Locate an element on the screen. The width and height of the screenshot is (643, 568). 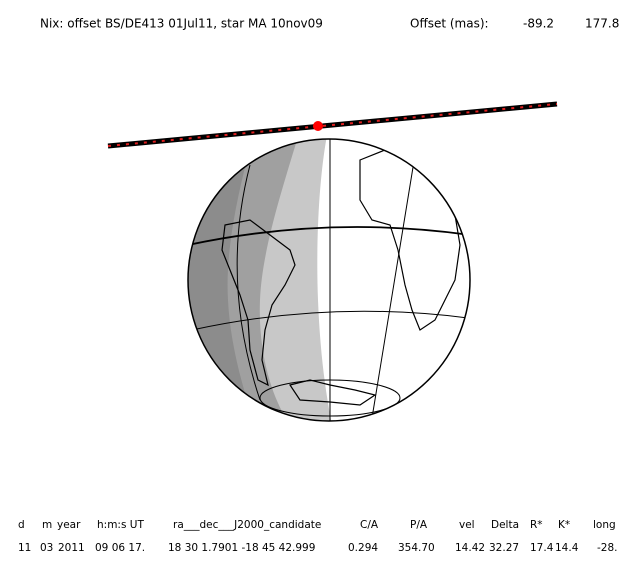
offset-label: Offset (mas): is located at coordinates (449, 24).